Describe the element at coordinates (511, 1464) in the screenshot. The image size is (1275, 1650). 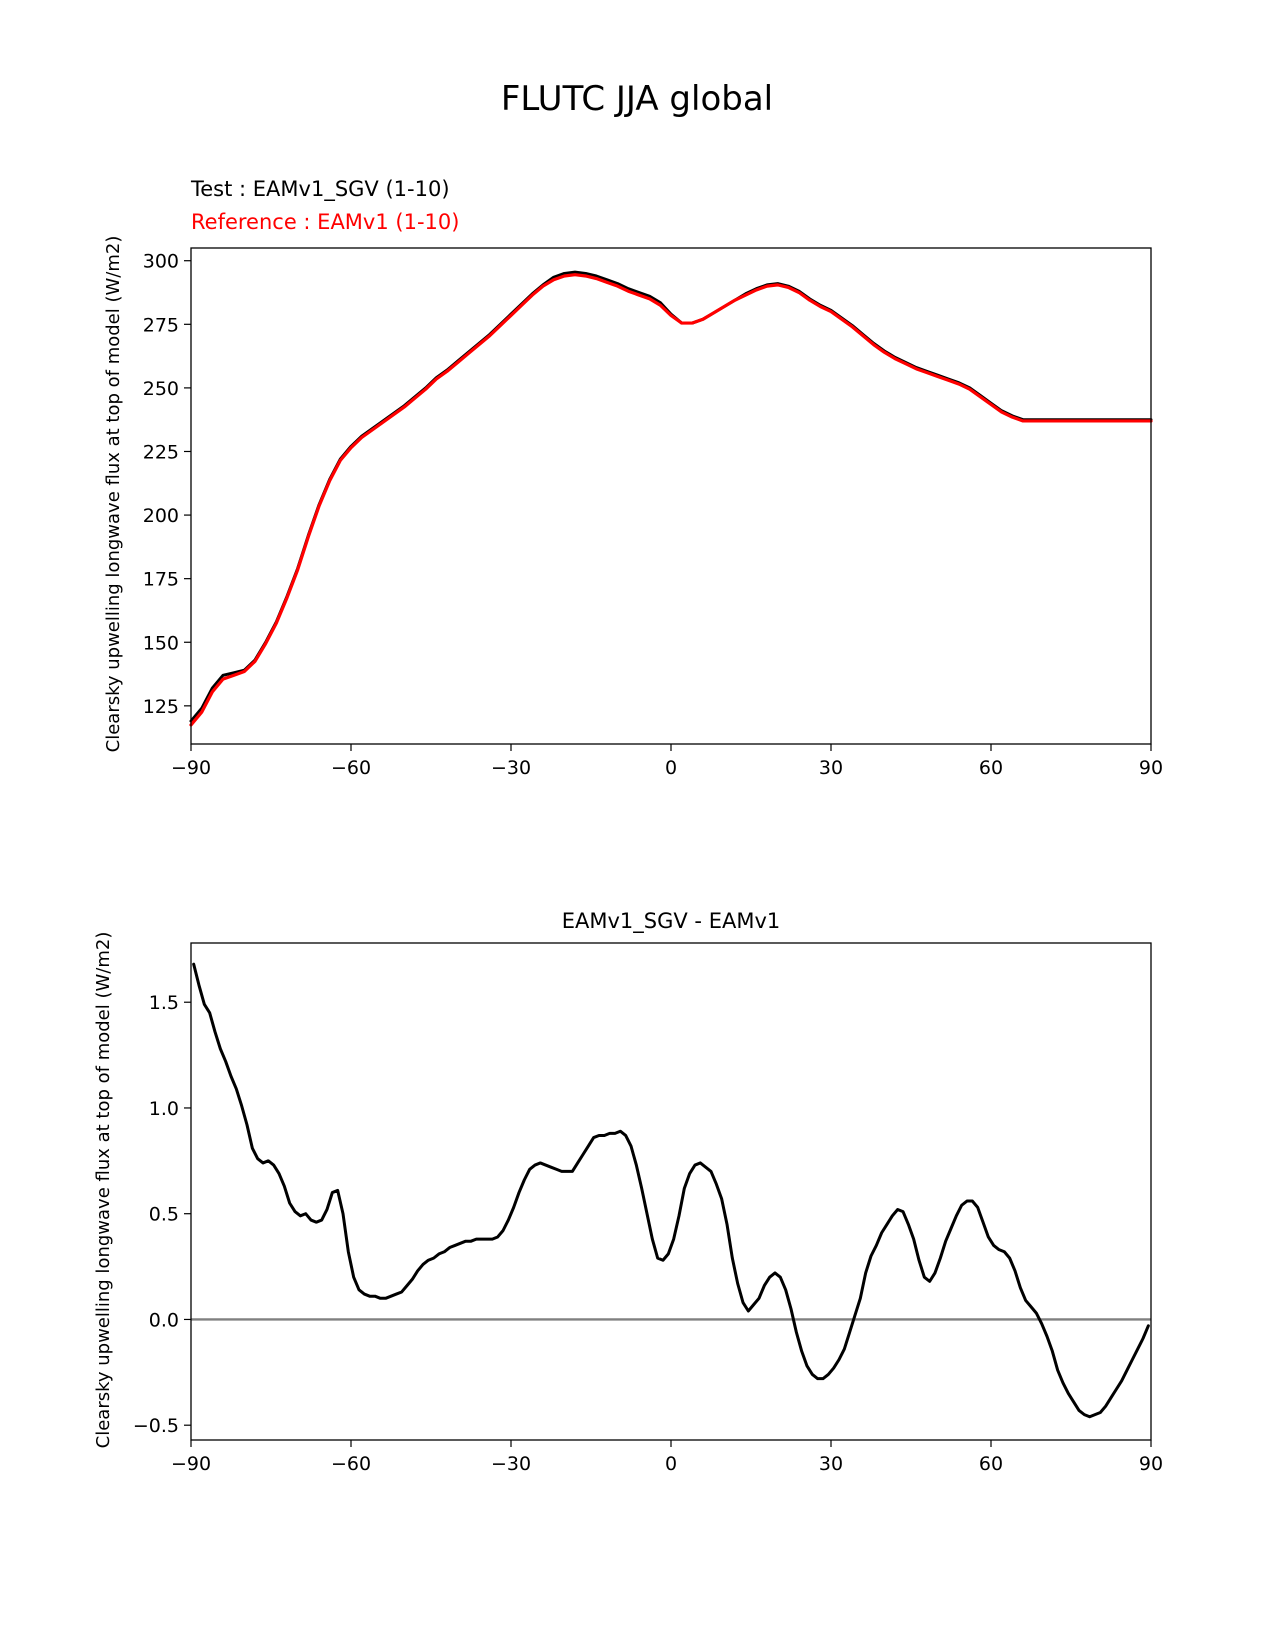
I see `bottom-xtick-label: −30` at that location.